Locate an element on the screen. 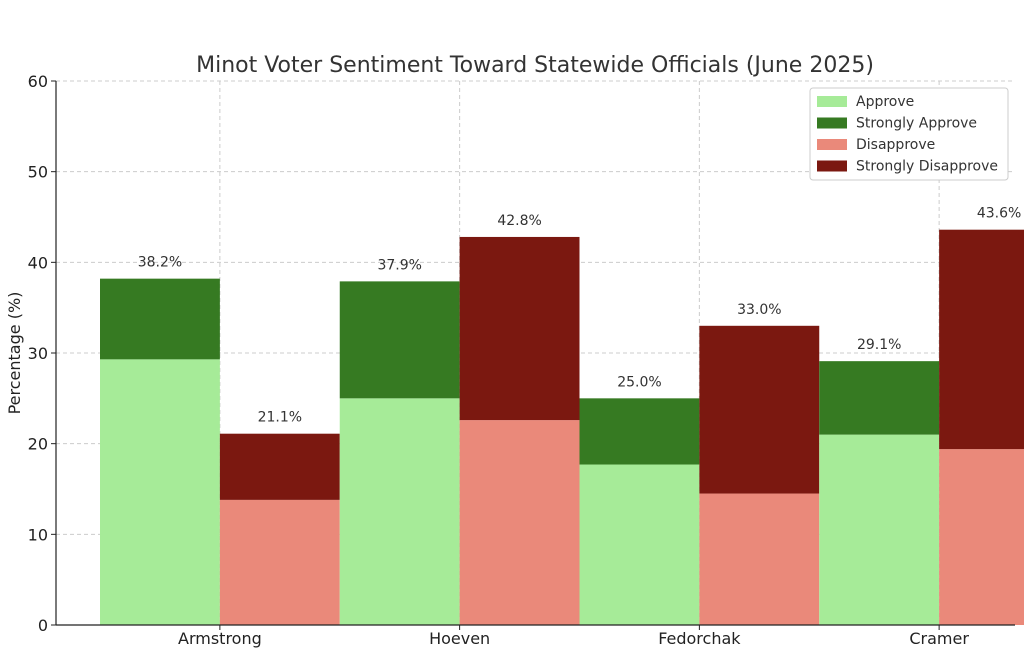 The width and height of the screenshot is (1024, 667). bar-strongly-approve-armstrong is located at coordinates (160, 319).